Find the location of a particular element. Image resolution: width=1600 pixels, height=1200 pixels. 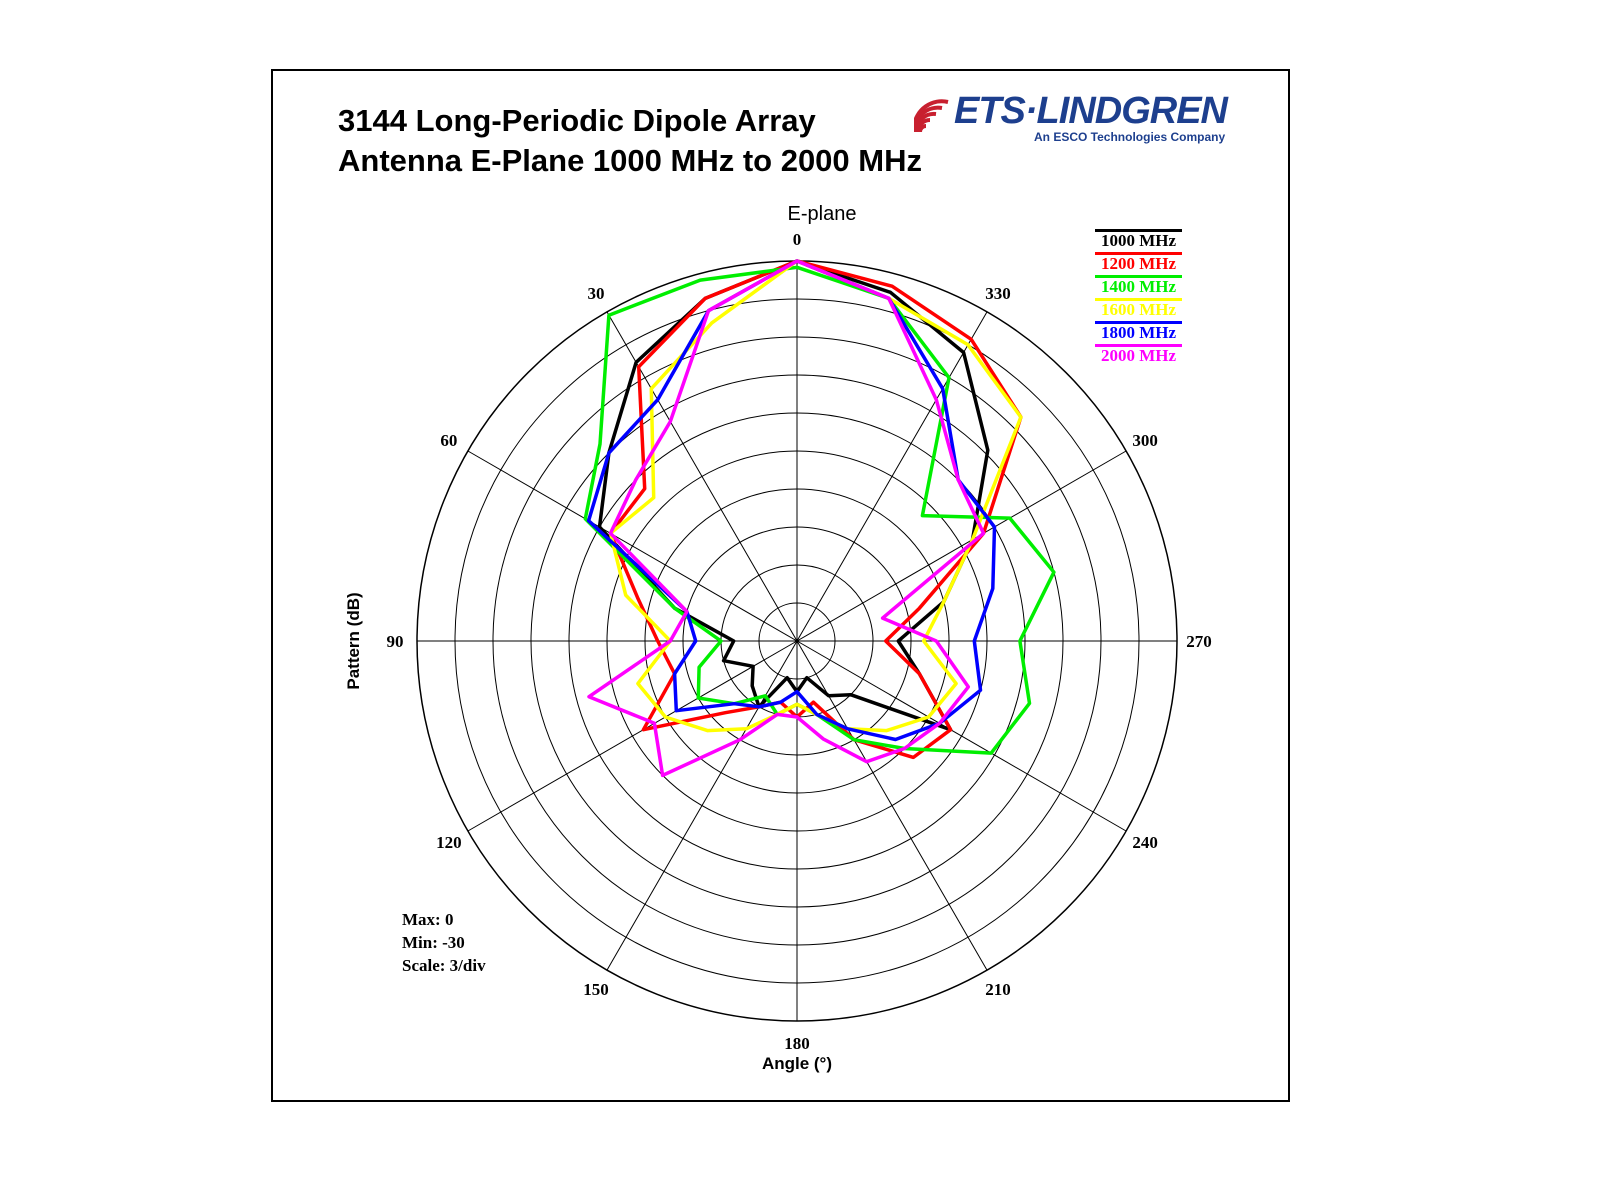

y-axis-label: Pattern (dB) is located at coordinates (353, 640).